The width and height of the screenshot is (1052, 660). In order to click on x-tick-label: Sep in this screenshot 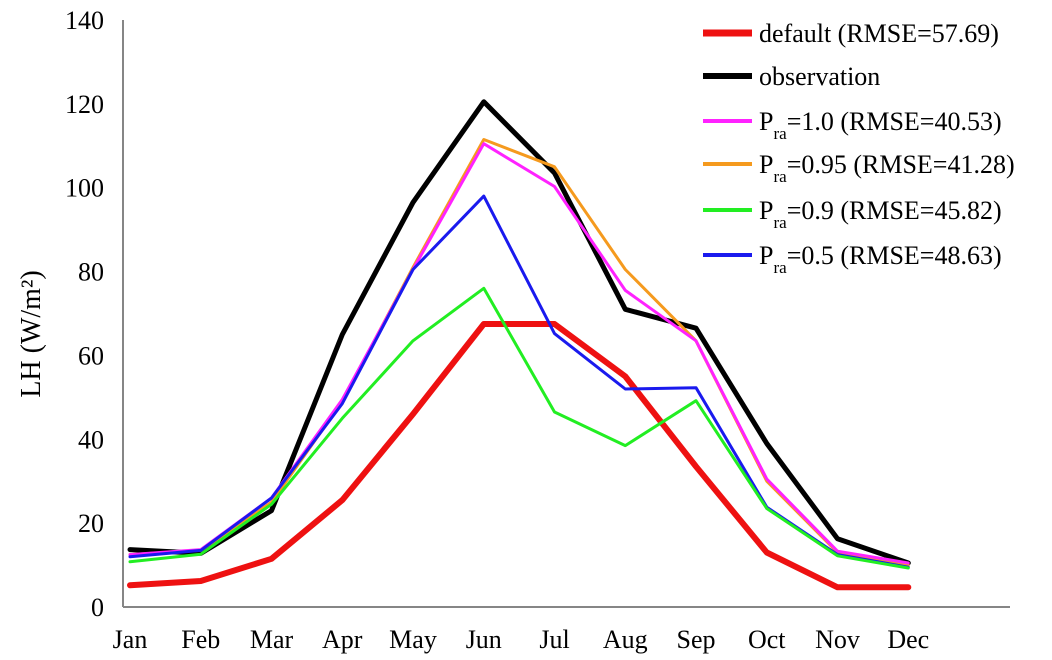, I will do `click(696, 639)`.